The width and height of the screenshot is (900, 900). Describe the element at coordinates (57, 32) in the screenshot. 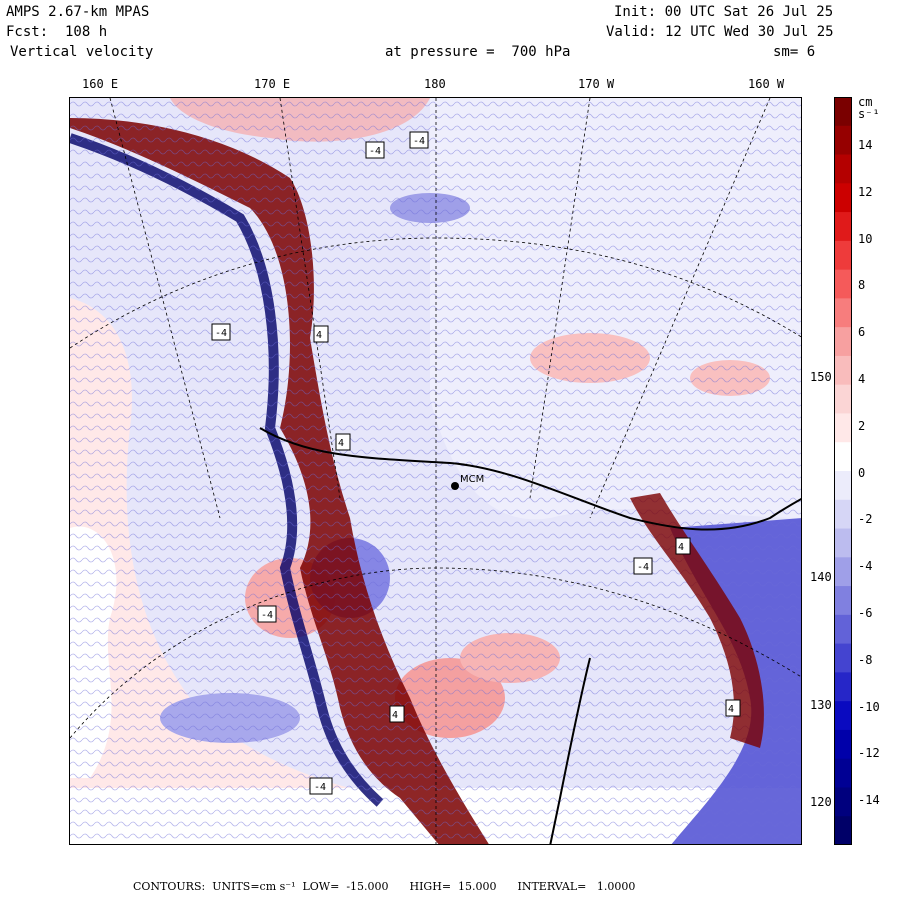

I see `forecast-hour: Fcst: 108 h` at that location.